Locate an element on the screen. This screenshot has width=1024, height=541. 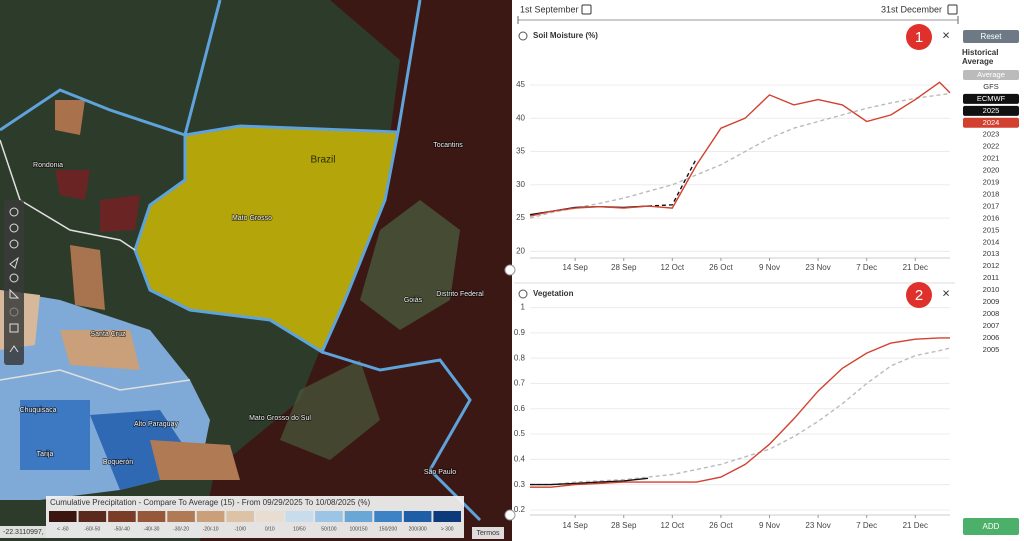
y-tick-label: 0.4 is located at coordinates (520, 458).